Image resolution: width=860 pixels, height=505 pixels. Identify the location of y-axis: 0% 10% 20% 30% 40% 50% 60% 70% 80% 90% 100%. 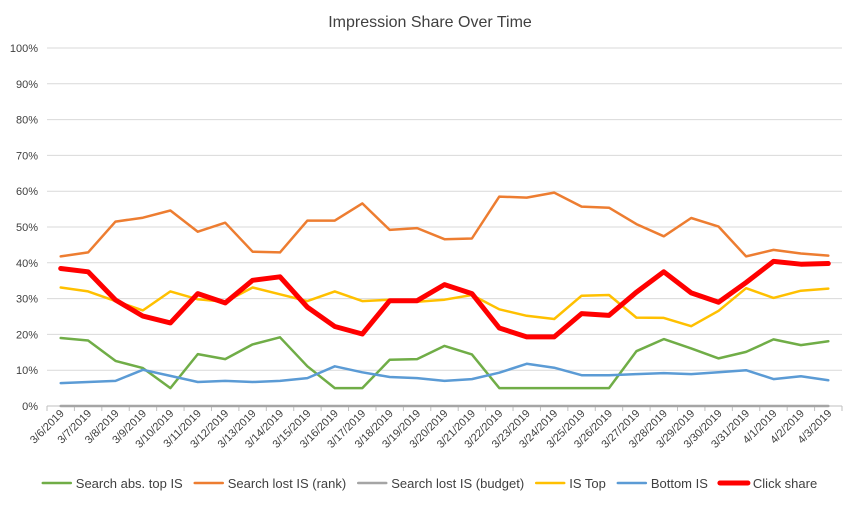
(24, 228).